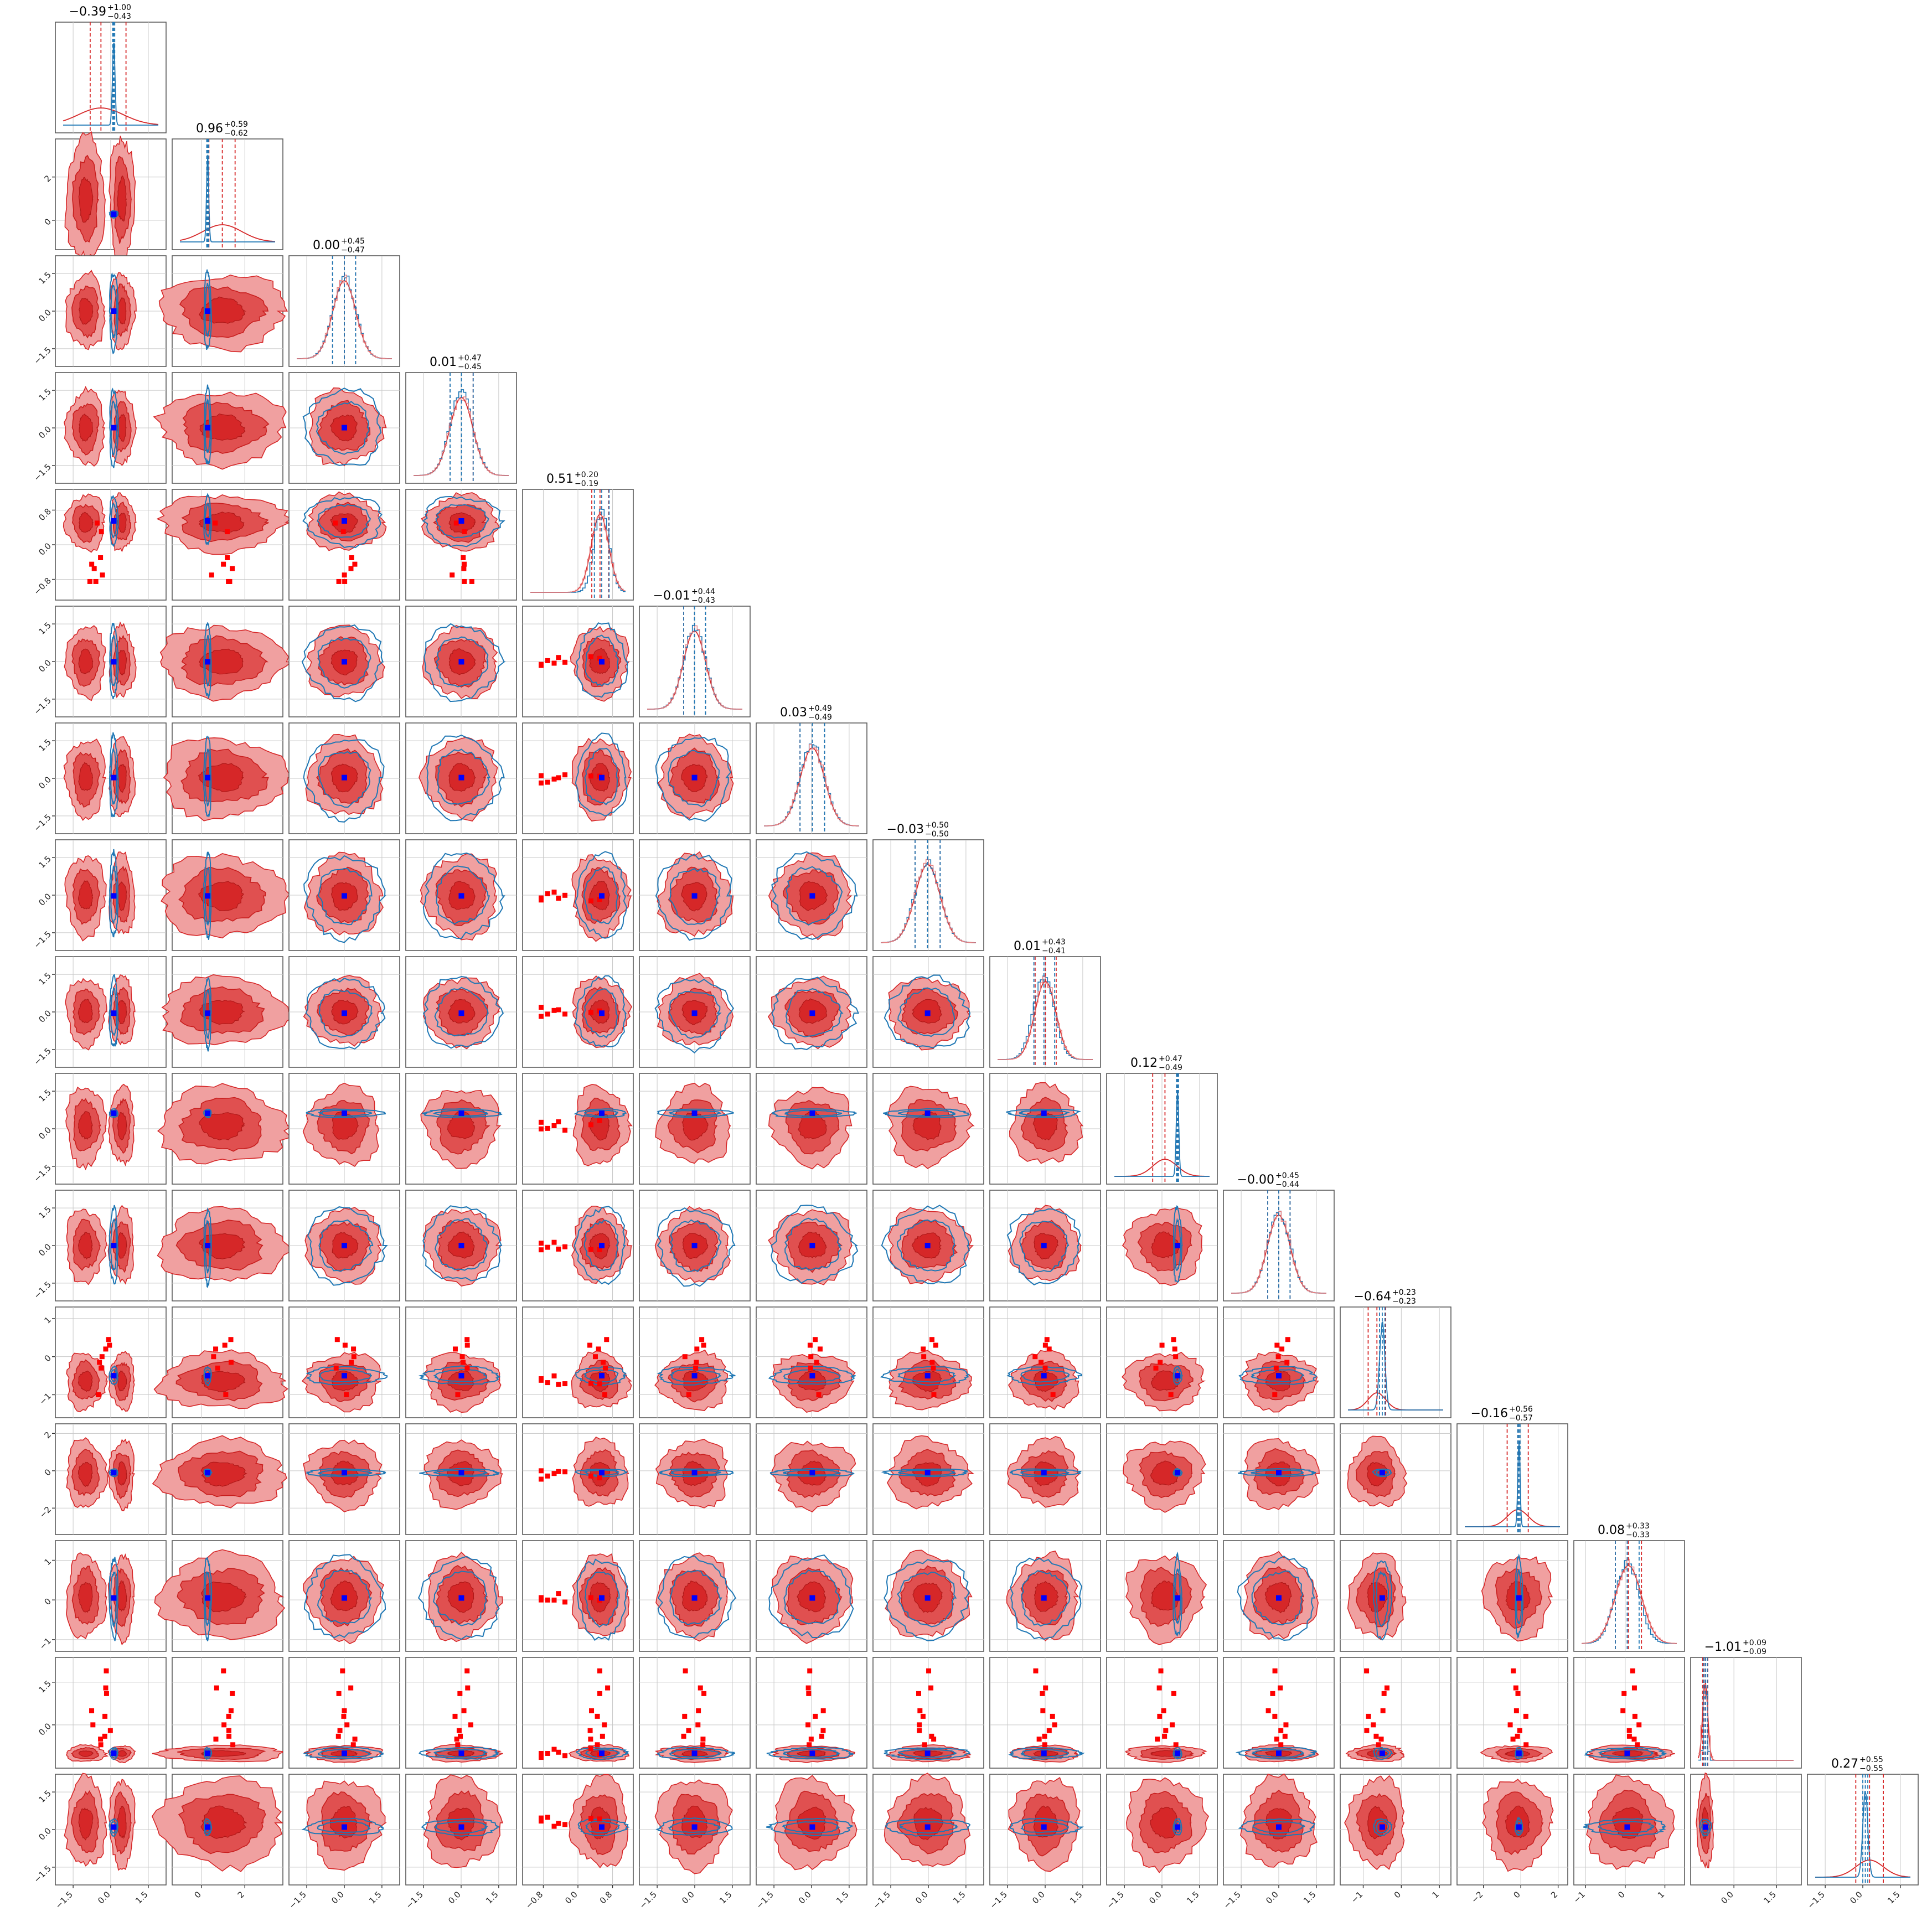 The height and width of the screenshot is (1932, 1932). Describe the element at coordinates (1554, 1894) in the screenshot. I see `x-tick-label: 2` at that location.